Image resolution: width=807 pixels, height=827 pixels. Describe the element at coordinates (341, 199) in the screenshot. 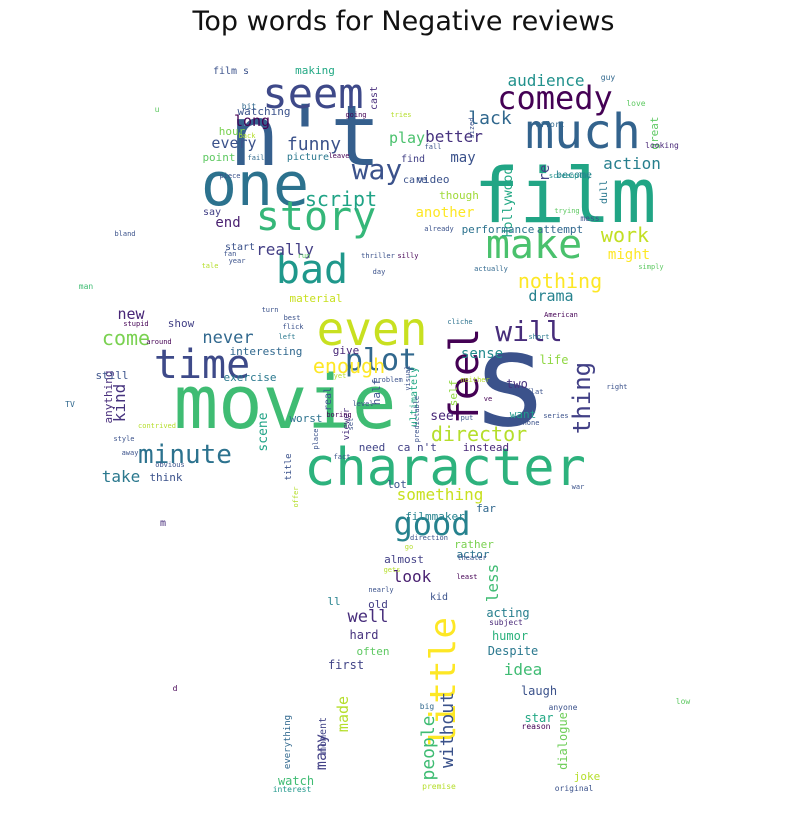

I see `cloud-word: script` at that location.